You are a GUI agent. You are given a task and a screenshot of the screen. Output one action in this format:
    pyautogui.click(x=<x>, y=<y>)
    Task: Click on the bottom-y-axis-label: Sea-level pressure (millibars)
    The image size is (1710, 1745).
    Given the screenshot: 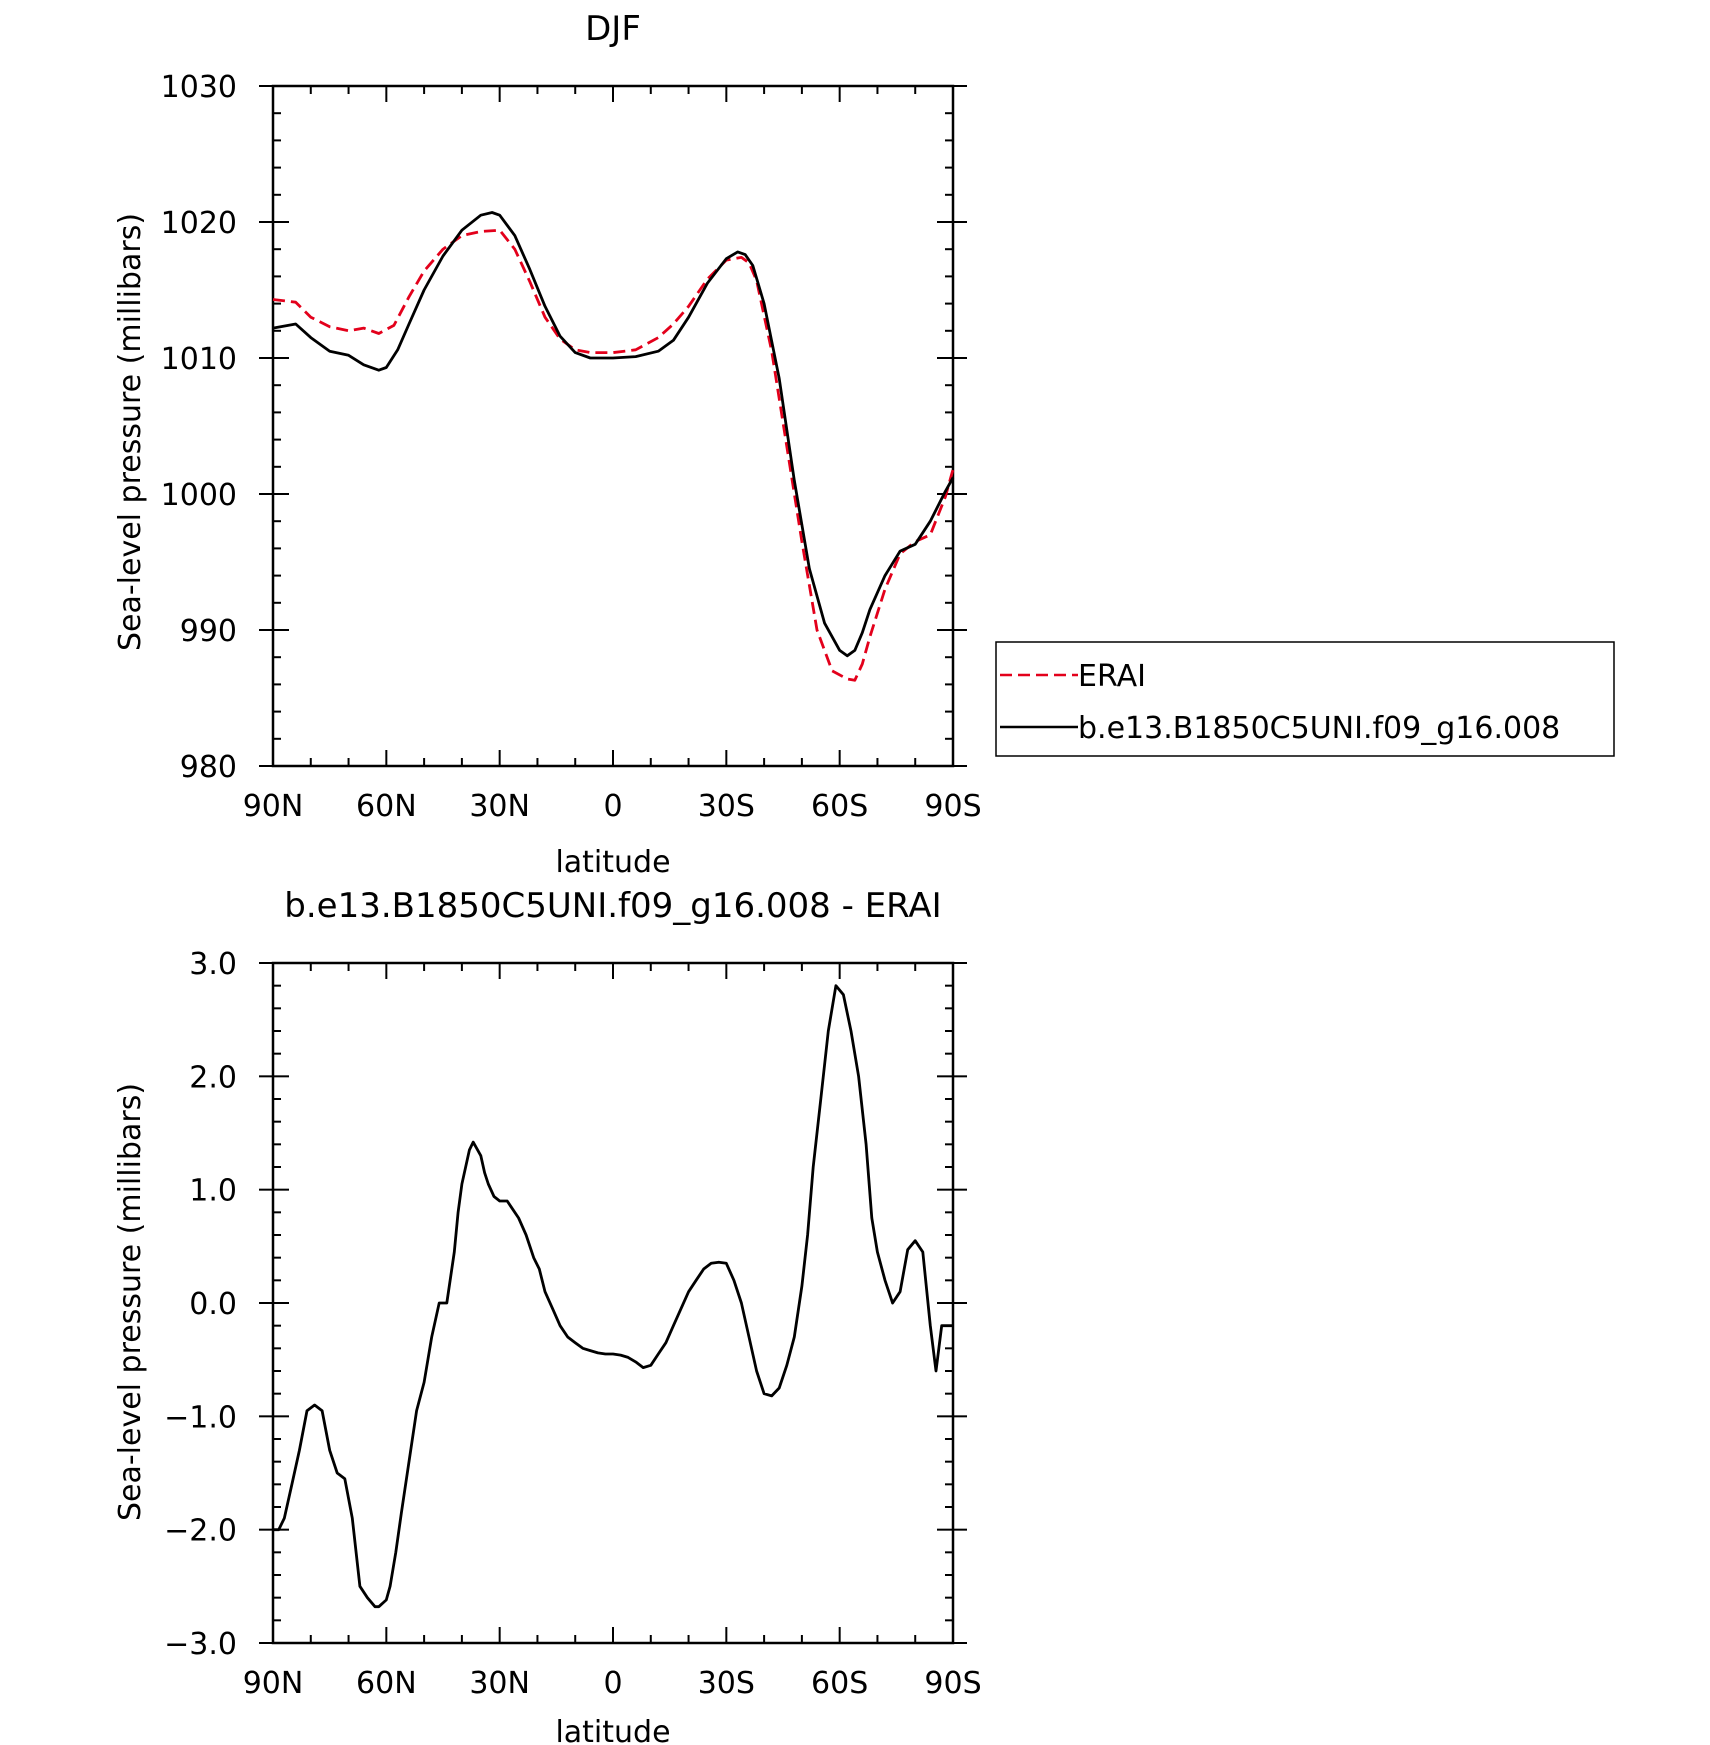 What is the action you would take?
    pyautogui.click(x=130, y=1302)
    